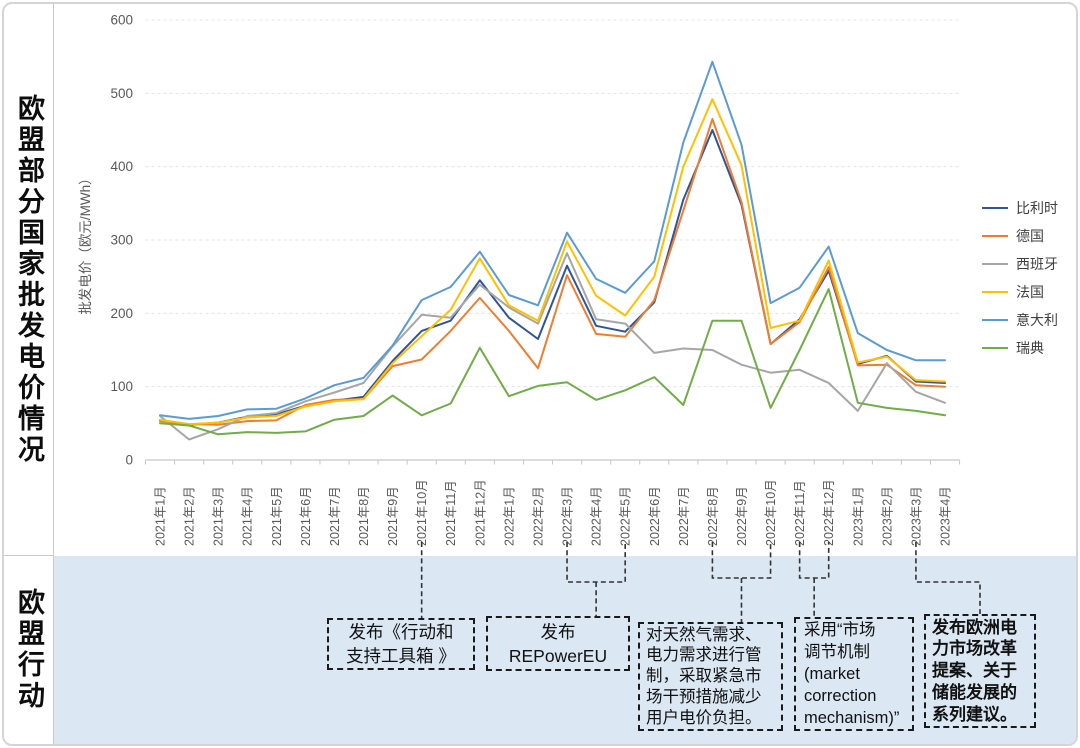 Image resolution: width=1080 pixels, height=748 pixels. What do you see at coordinates (248, 516) in the screenshot?
I see `x-axis-label: 2021年4月` at bounding box center [248, 516].